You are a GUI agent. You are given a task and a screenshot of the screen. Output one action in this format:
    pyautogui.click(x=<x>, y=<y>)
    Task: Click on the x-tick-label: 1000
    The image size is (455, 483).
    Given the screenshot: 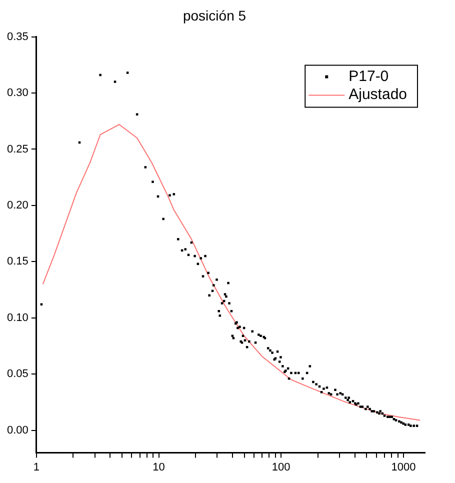 What is the action you would take?
    pyautogui.click(x=403, y=467)
    